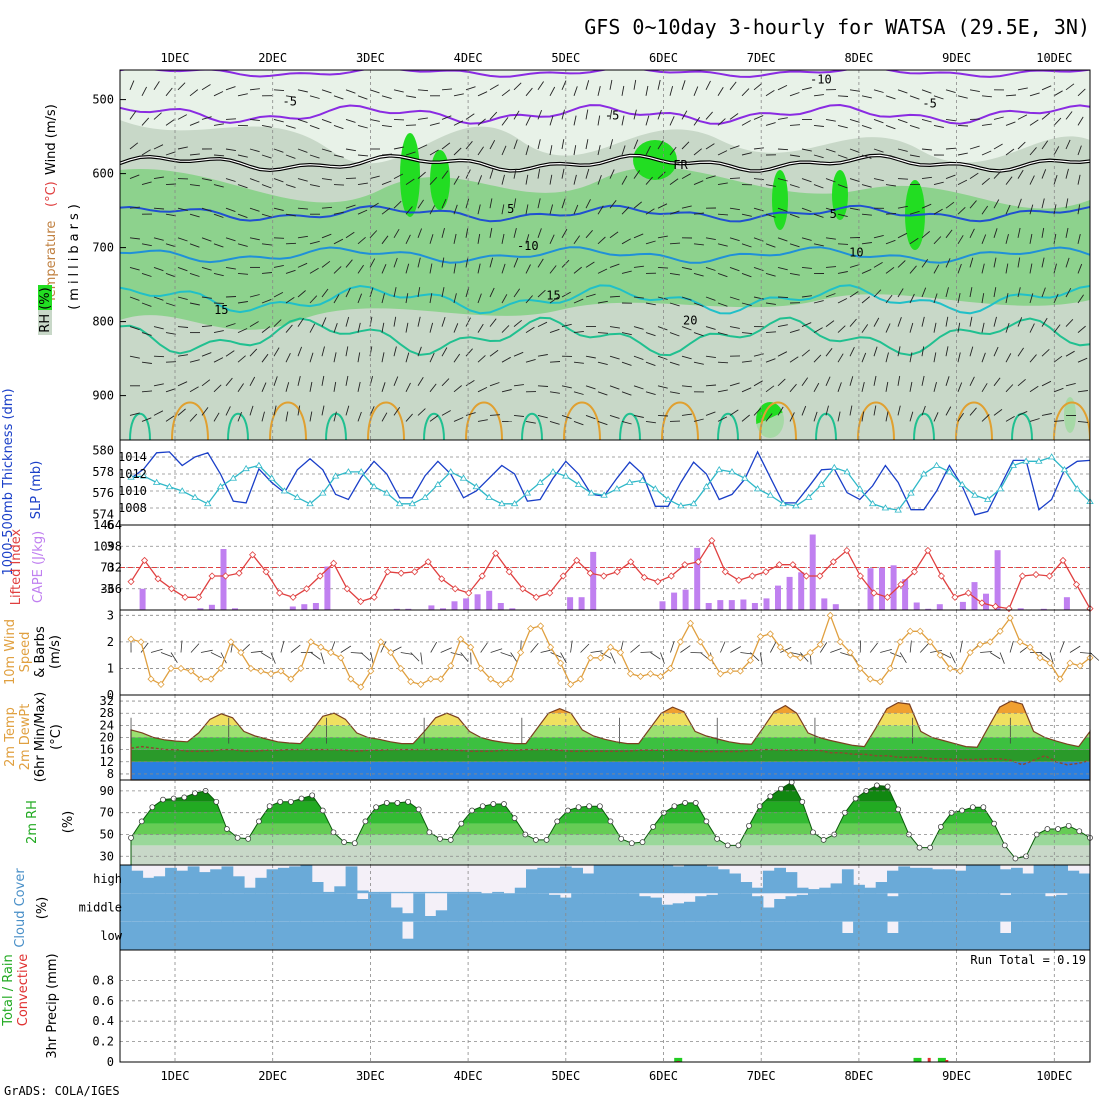  What do you see at coordinates (605, 407) in the screenshot?
I see `rh-low-band` at bounding box center [605, 407].